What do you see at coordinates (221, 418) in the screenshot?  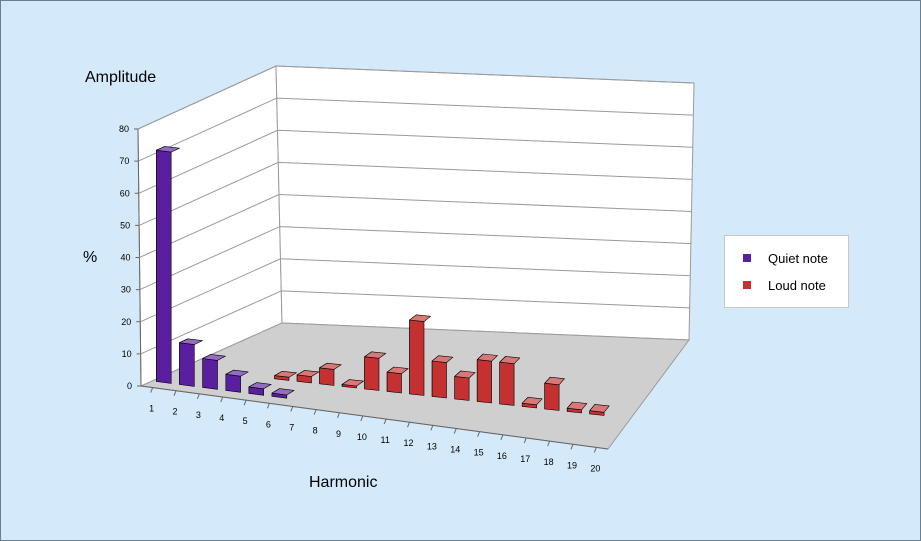 I see `x-tick-label-4: 4` at bounding box center [221, 418].